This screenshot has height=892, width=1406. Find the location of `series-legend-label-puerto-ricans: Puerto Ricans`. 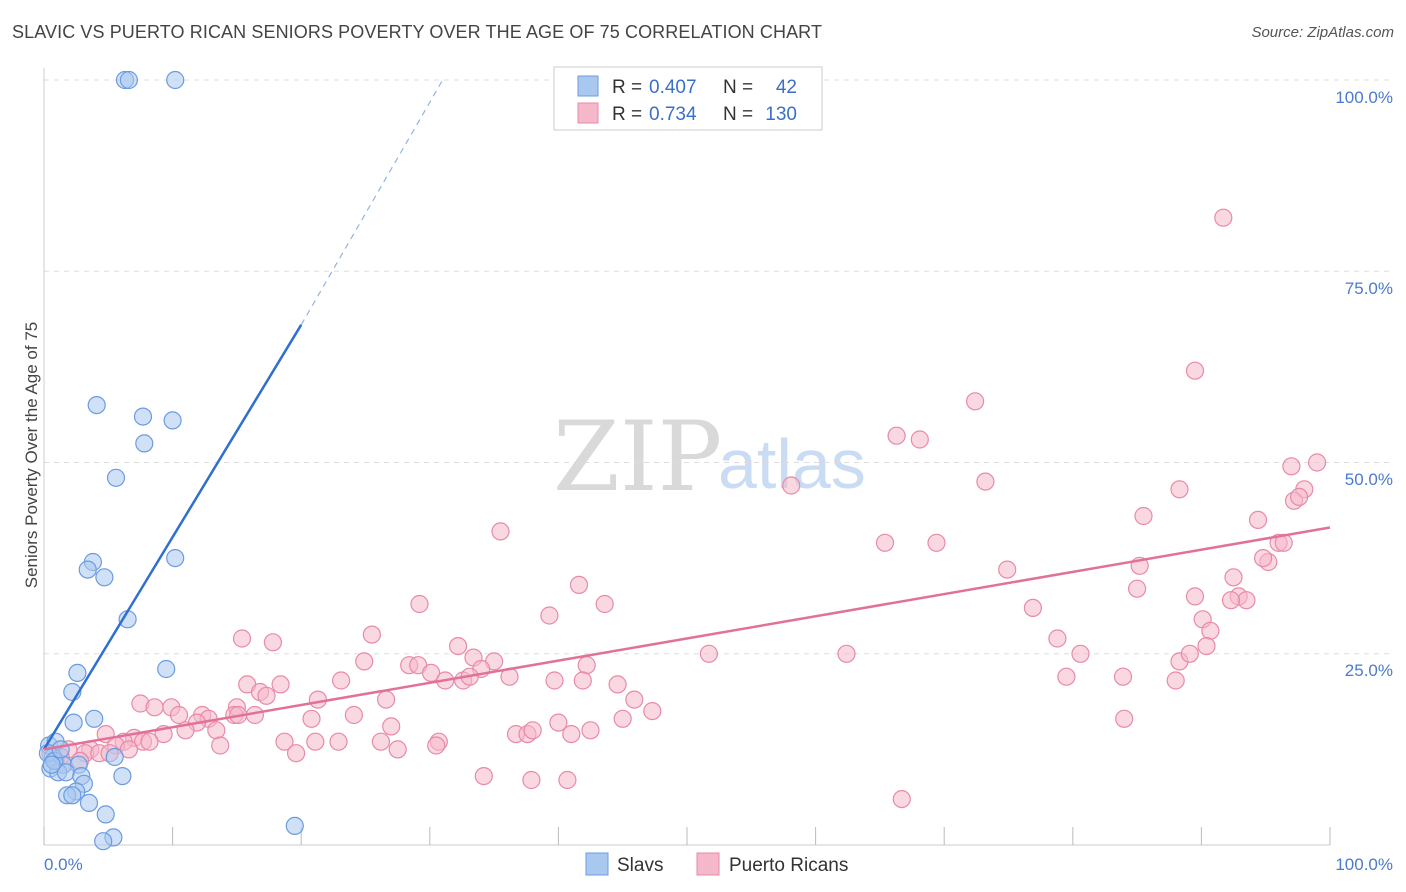

series-legend-label-puerto-ricans: Puerto Ricans is located at coordinates (788, 865).